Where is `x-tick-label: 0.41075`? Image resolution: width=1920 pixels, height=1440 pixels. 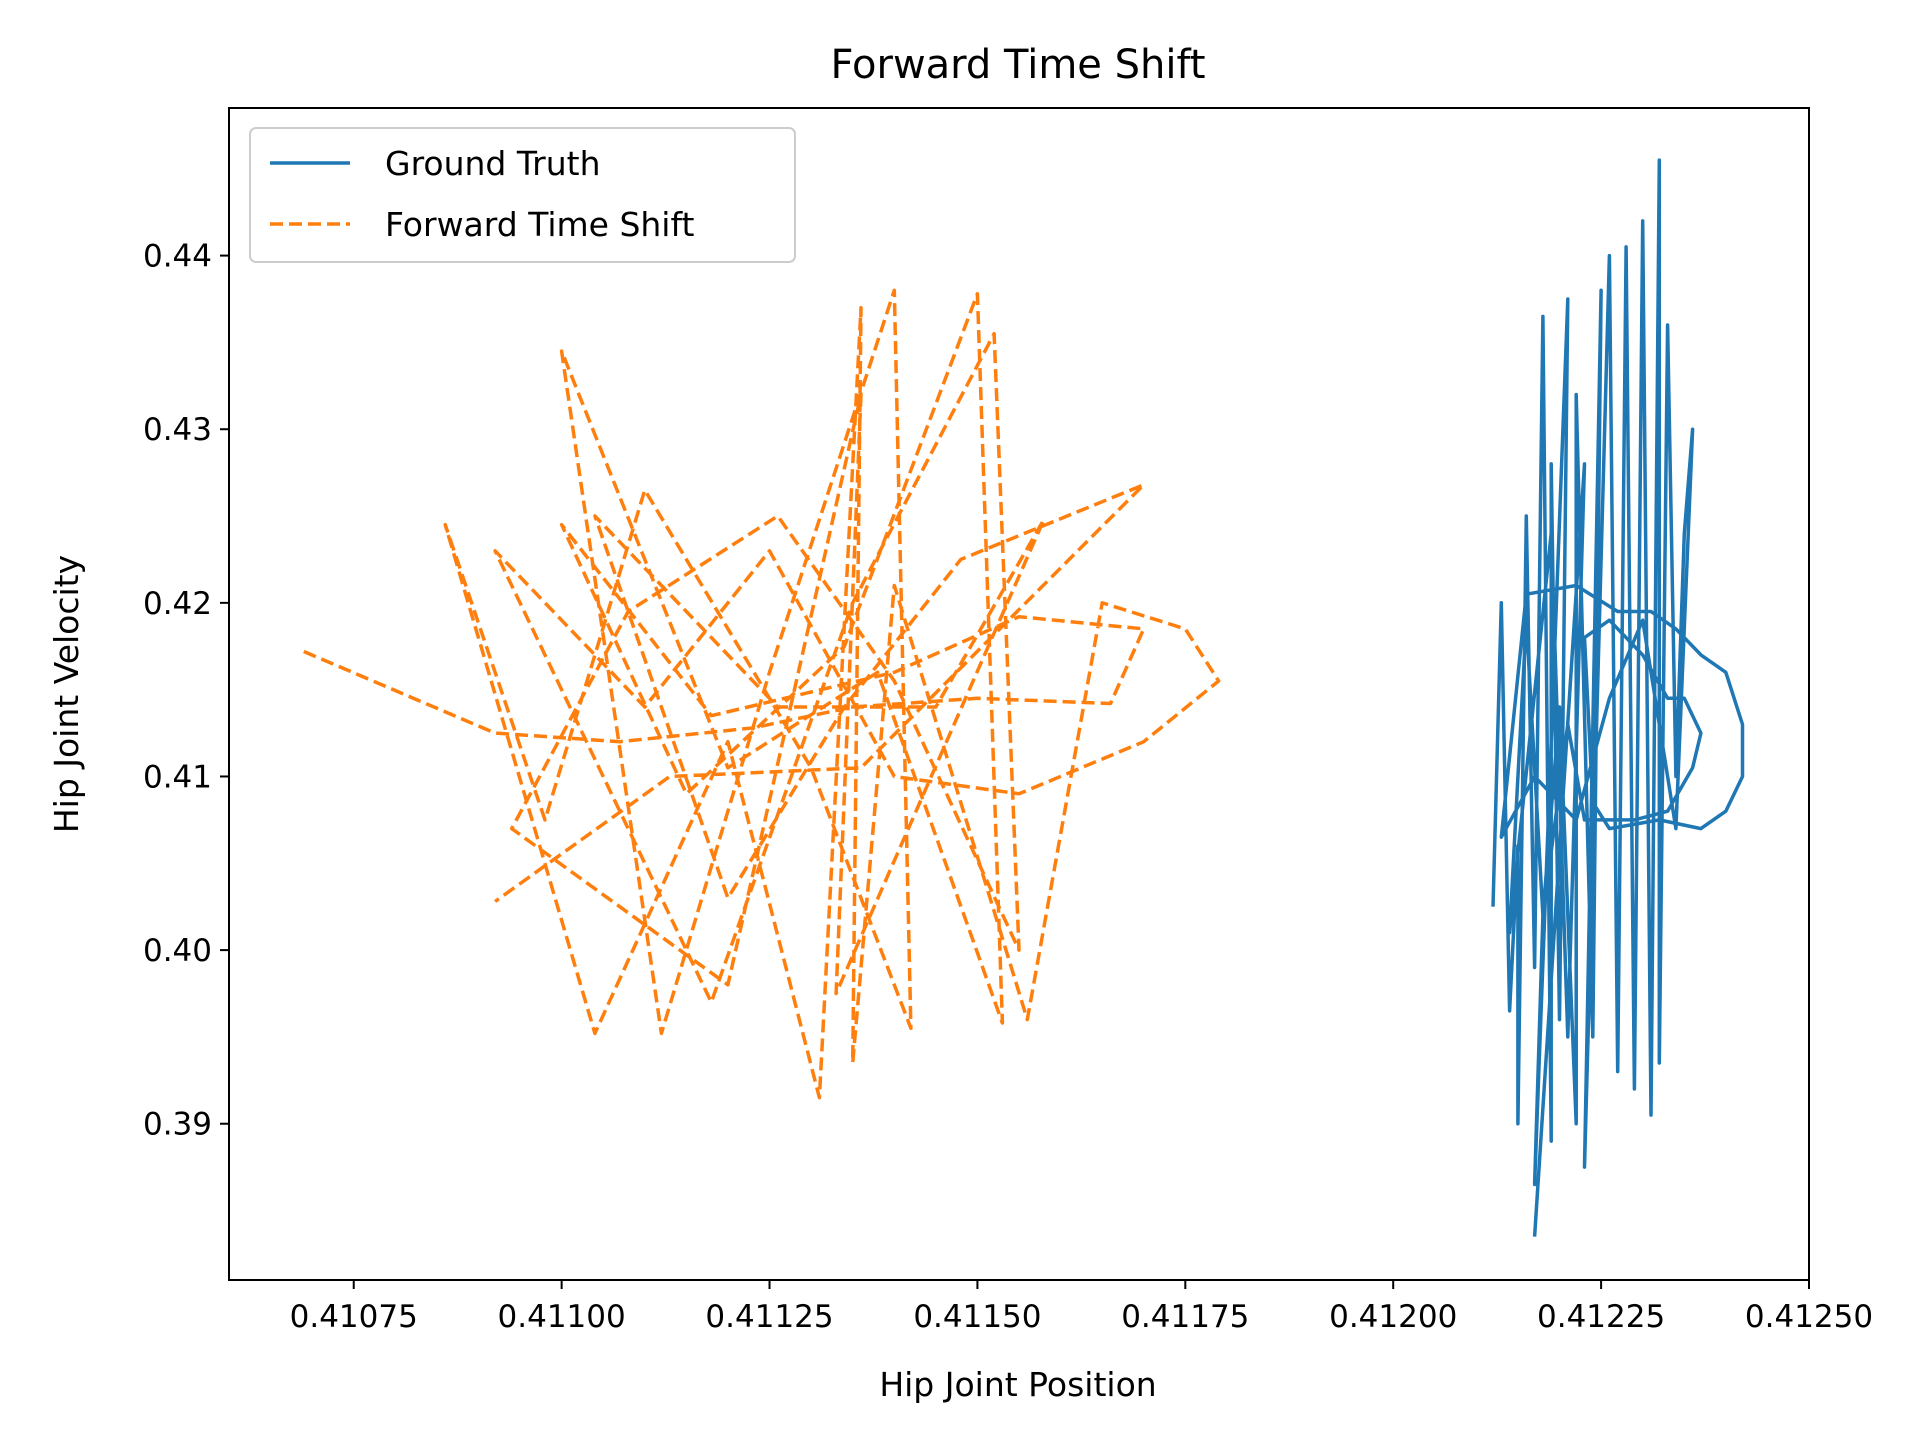
x-tick-label: 0.41075 is located at coordinates (354, 1317).